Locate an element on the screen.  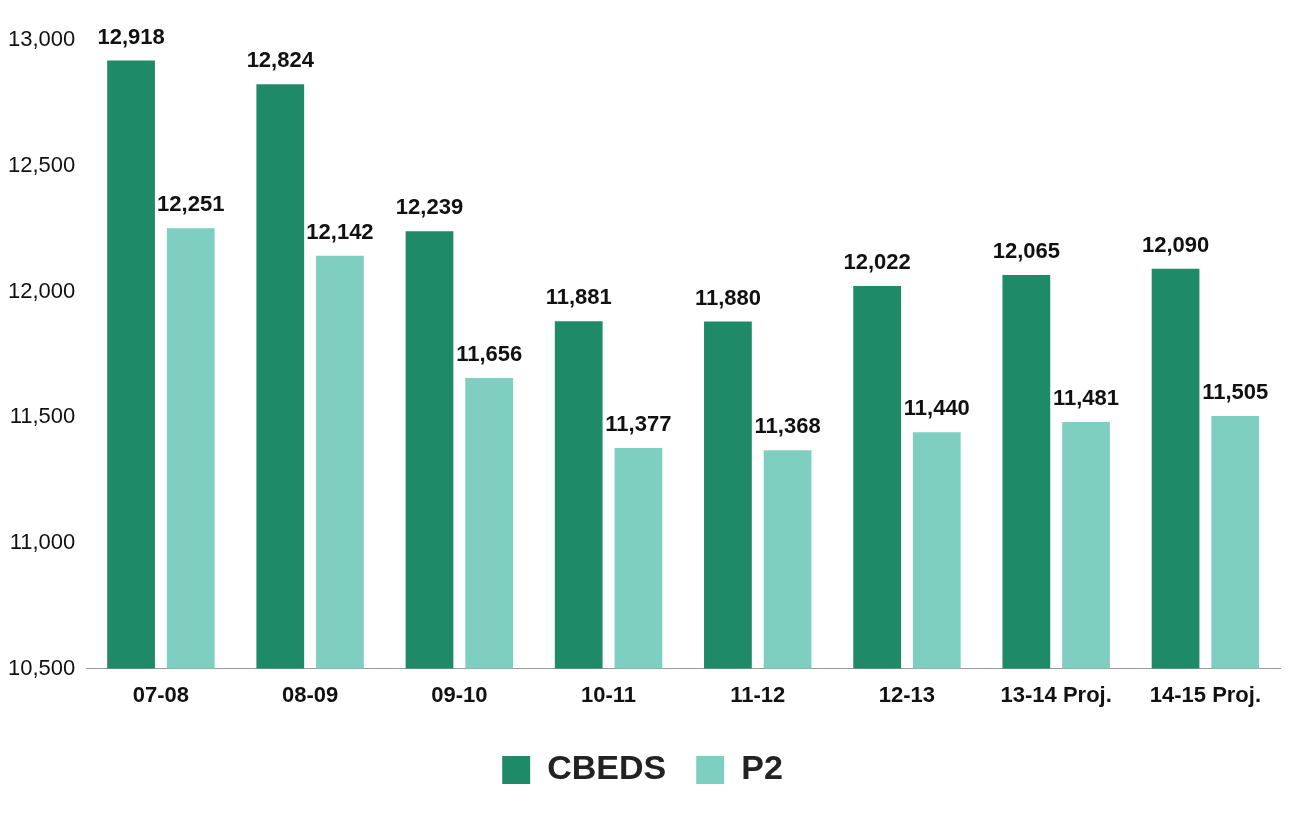
data-label: 12,918 is located at coordinates (131, 36).